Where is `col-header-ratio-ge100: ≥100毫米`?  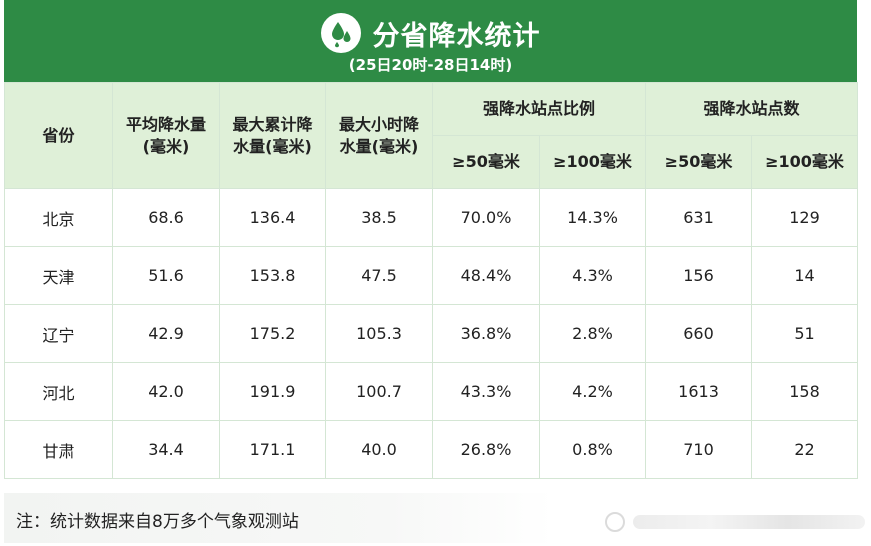
col-header-ratio-ge100: ≥100毫米 is located at coordinates (592, 162).